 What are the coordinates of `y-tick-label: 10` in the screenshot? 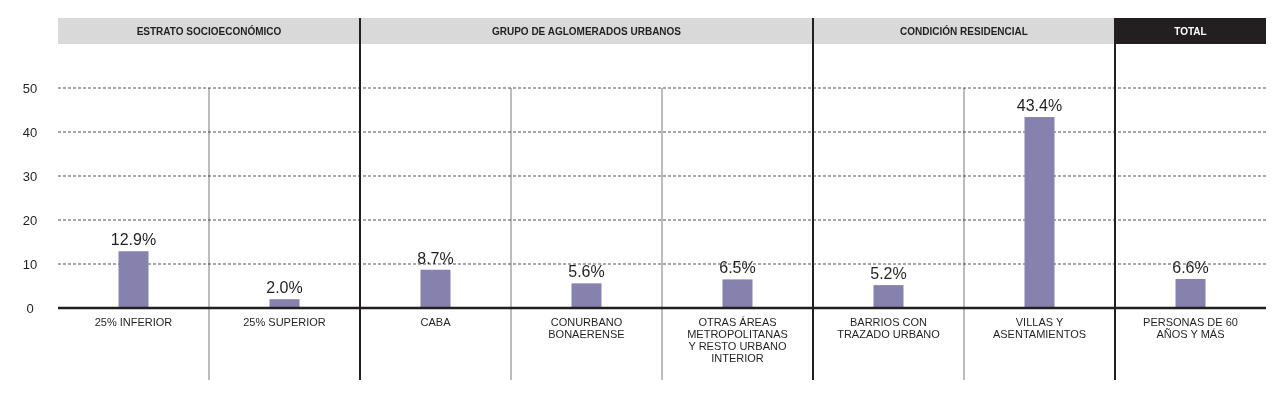 It's located at (30, 264).